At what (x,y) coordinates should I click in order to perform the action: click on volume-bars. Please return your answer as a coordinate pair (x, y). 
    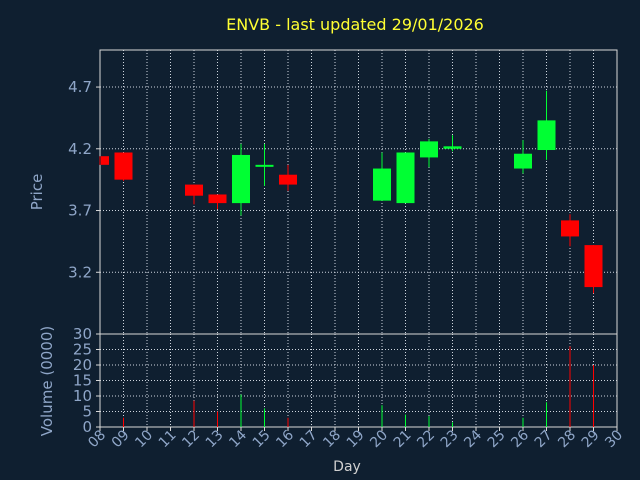
    Looking at the image, I should click on (358, 386).